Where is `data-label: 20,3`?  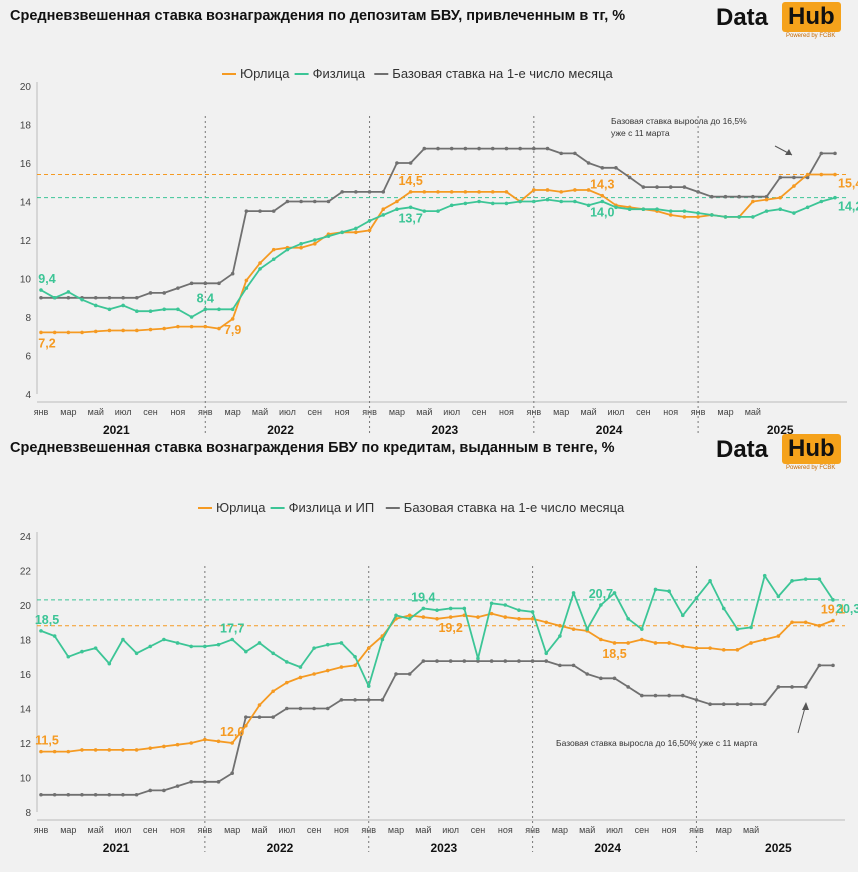 data-label: 20,3 is located at coordinates (847, 609).